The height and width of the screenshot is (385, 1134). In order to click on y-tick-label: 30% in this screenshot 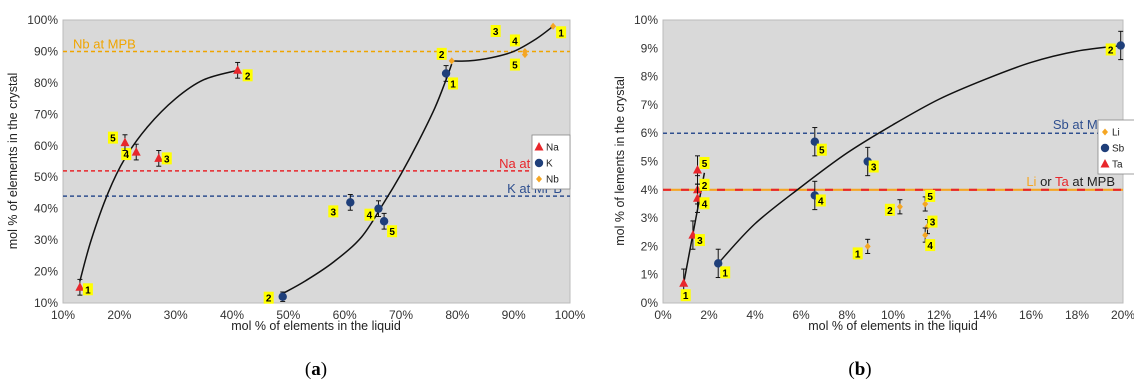, I will do `click(46, 240)`.